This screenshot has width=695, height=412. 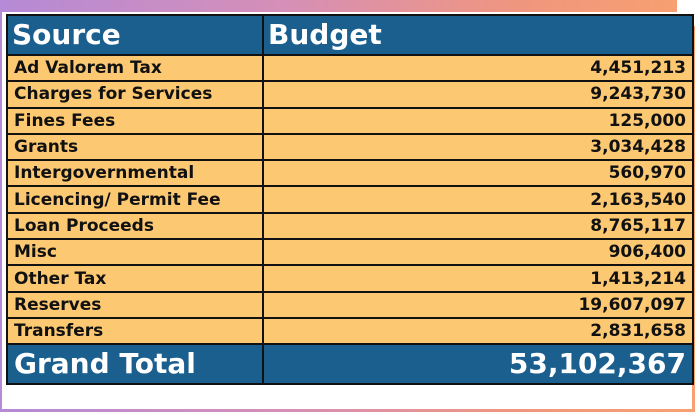 I want to click on budget-cell: 906,400, so click(x=478, y=252).